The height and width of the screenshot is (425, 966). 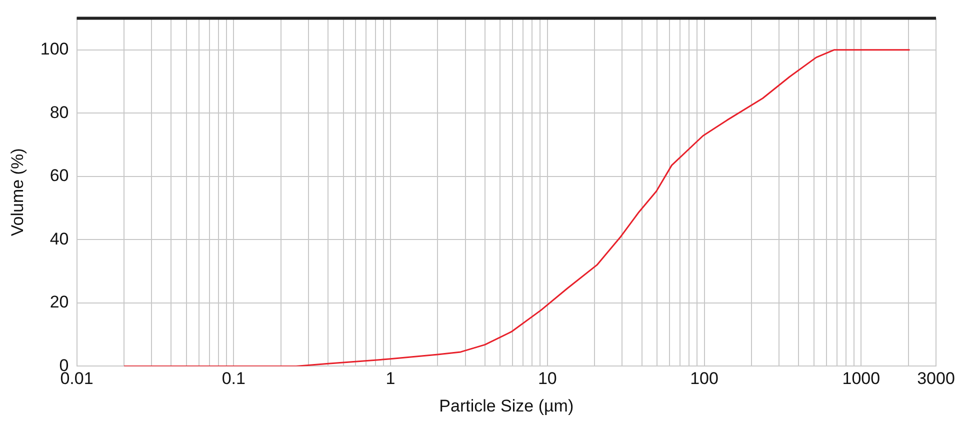 I want to click on y-tick-label: 20, so click(x=59, y=302).